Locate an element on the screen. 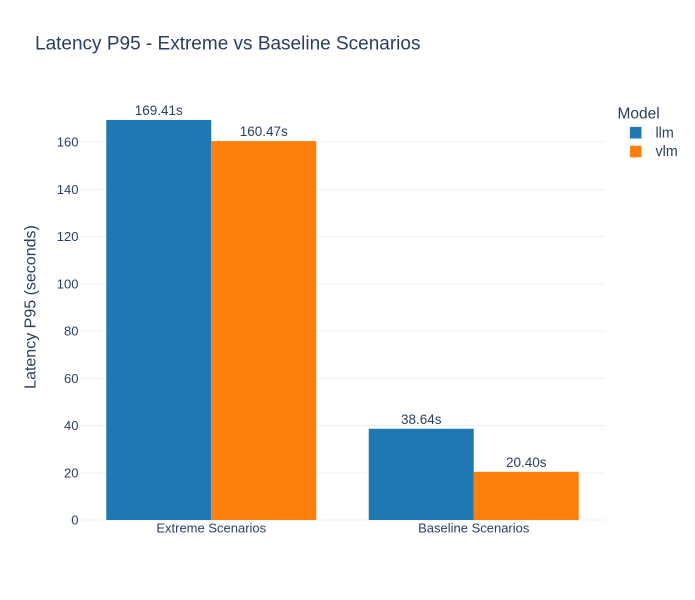  svg-text: 100 is located at coordinates (68, 283).